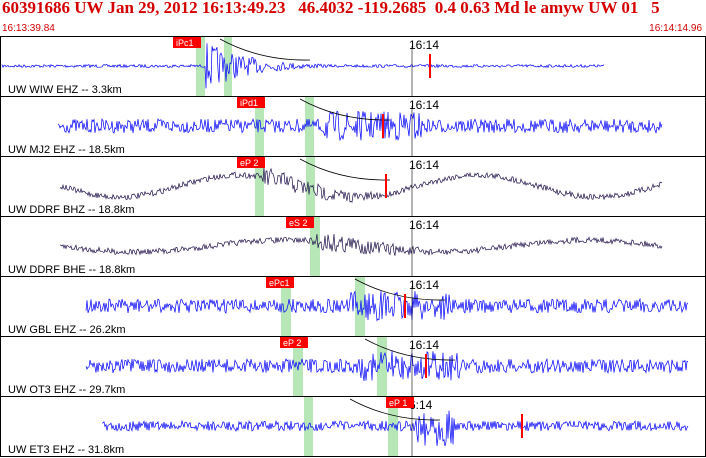 This screenshot has width=706, height=458. I want to click on trace-panel: 16:14 ePc1 UW GBL EHZ -- 26.2km, so click(353, 306).